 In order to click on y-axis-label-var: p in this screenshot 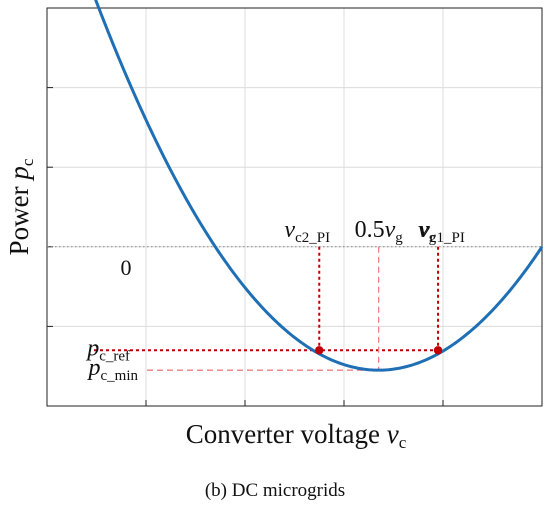, I will do `click(19, 174)`.